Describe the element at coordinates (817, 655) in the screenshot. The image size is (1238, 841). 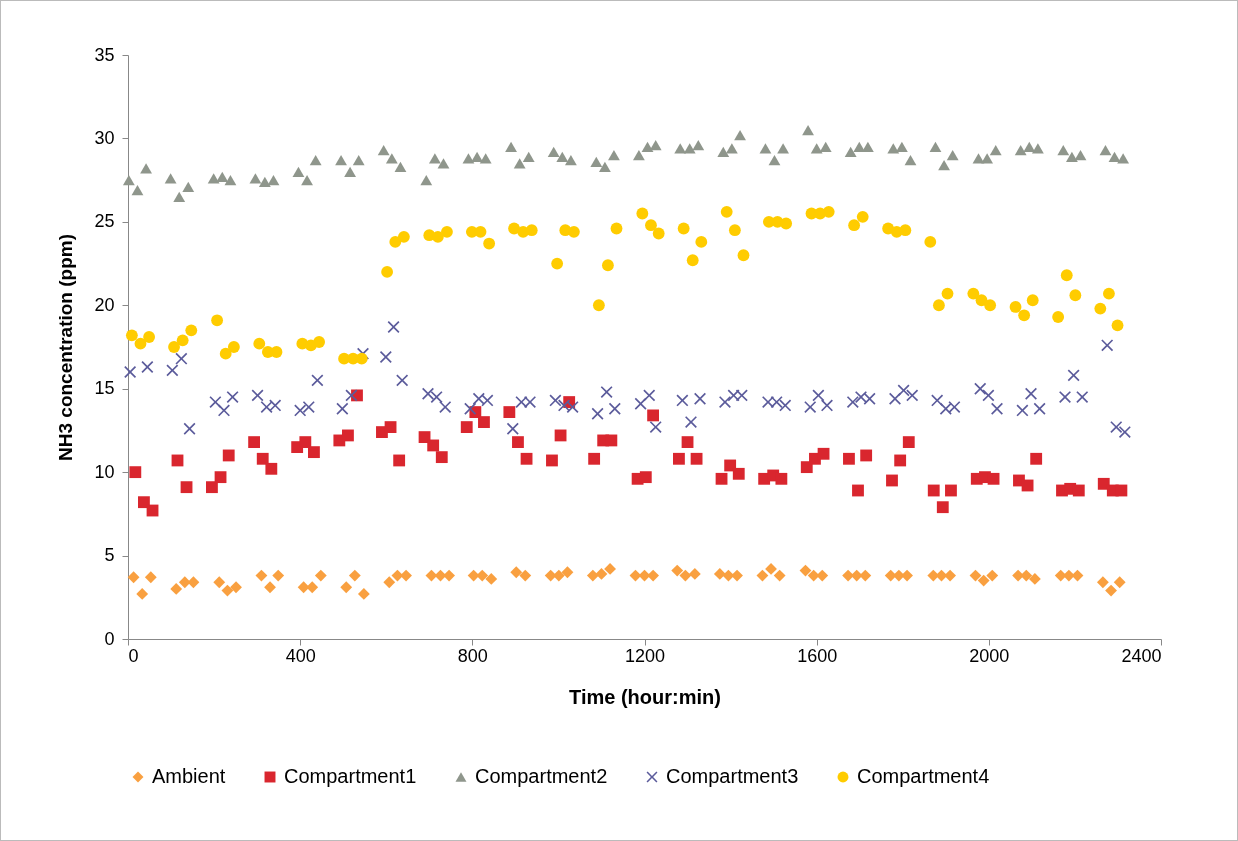
I see `x-tick-label: 1600` at that location.